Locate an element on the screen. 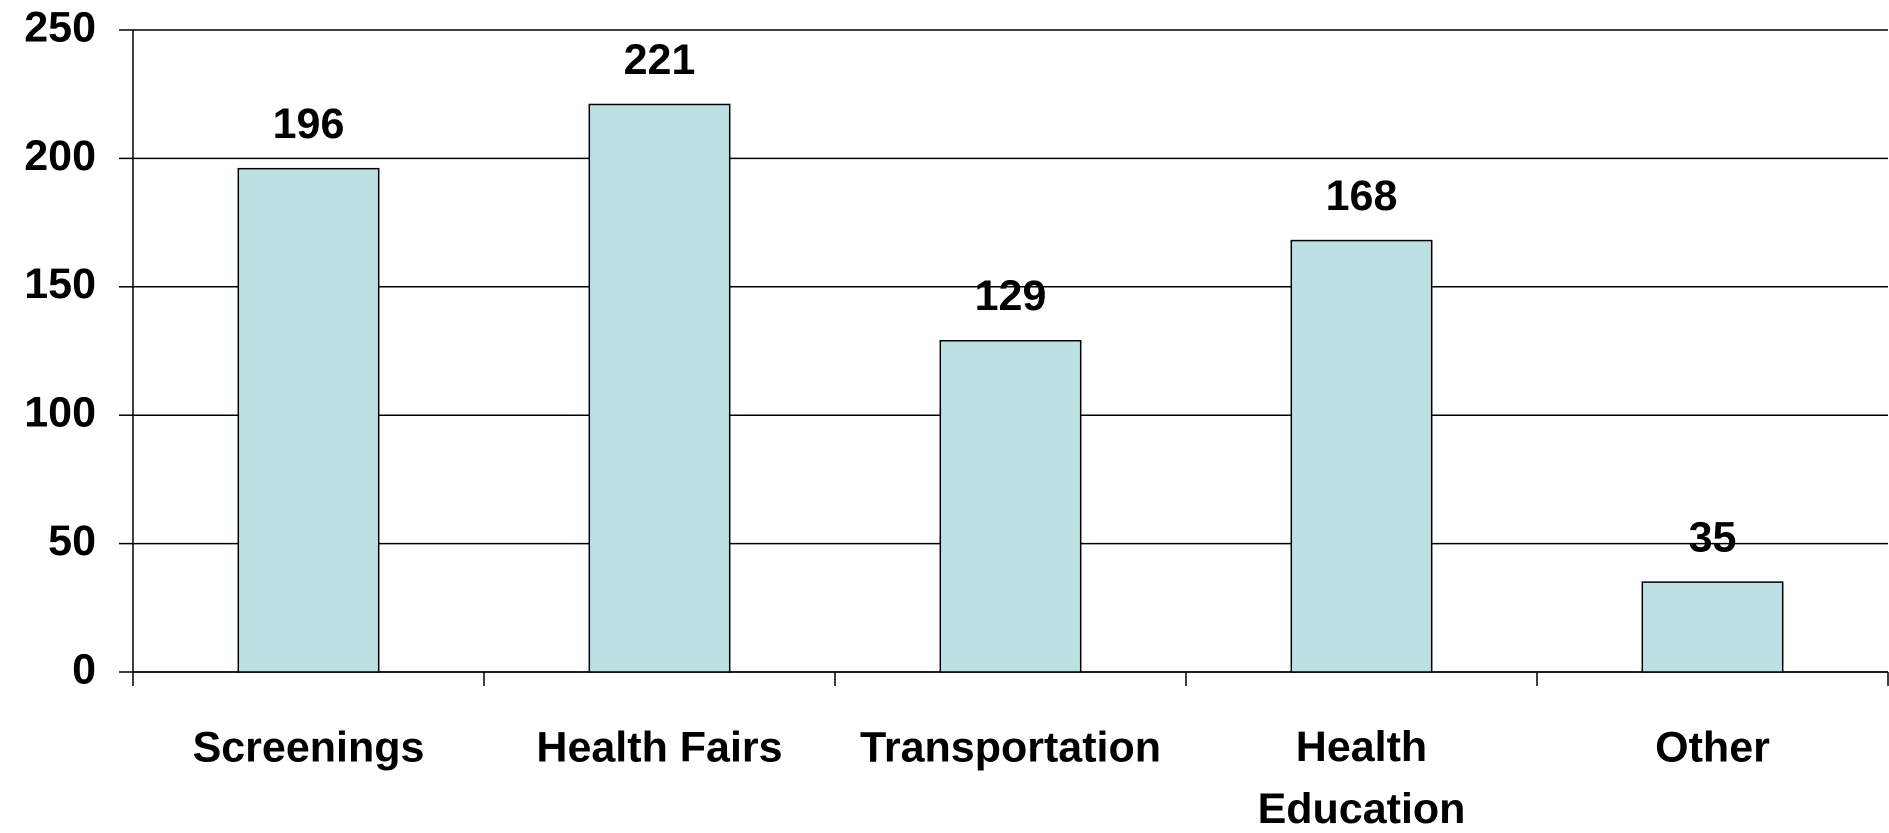  data-label: 168 is located at coordinates (1362, 196).